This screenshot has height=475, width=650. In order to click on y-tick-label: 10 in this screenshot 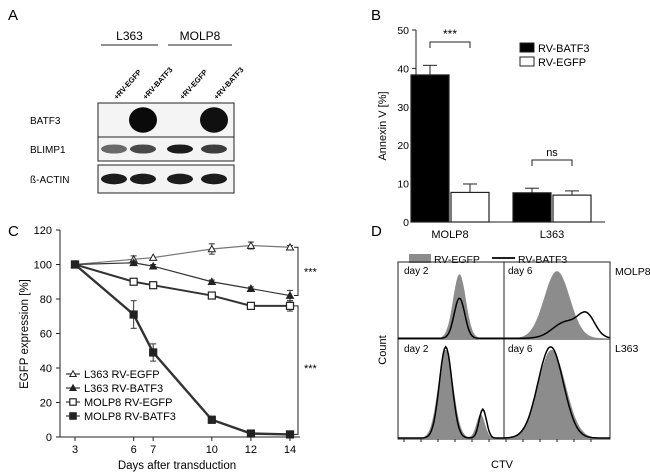, I will do `click(403, 185)`.